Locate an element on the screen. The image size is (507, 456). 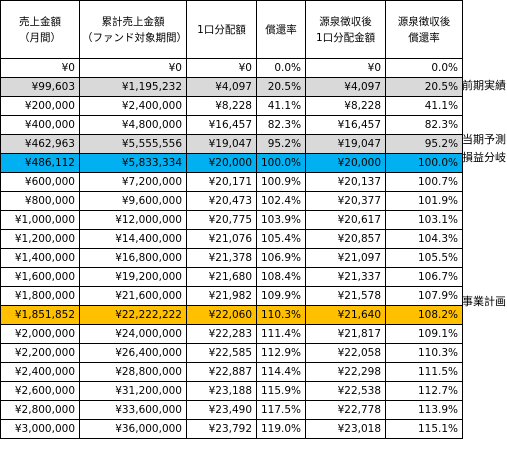
cell-distribution-per-unit: ¥23,490 is located at coordinates (221, 410).